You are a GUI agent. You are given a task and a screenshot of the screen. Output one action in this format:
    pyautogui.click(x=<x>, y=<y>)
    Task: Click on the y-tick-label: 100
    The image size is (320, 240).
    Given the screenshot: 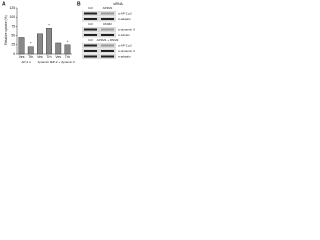 What is the action you would take?
    pyautogui.click(x=13, y=17)
    